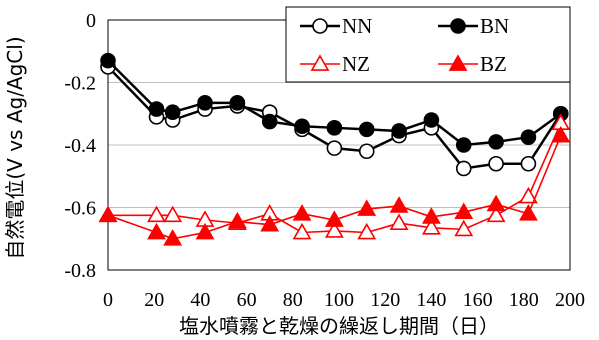 Image resolution: width=599 pixels, height=340 pixels. Describe the element at coordinates (80, 271) in the screenshot. I see `y-tick-label: -0.8` at that location.